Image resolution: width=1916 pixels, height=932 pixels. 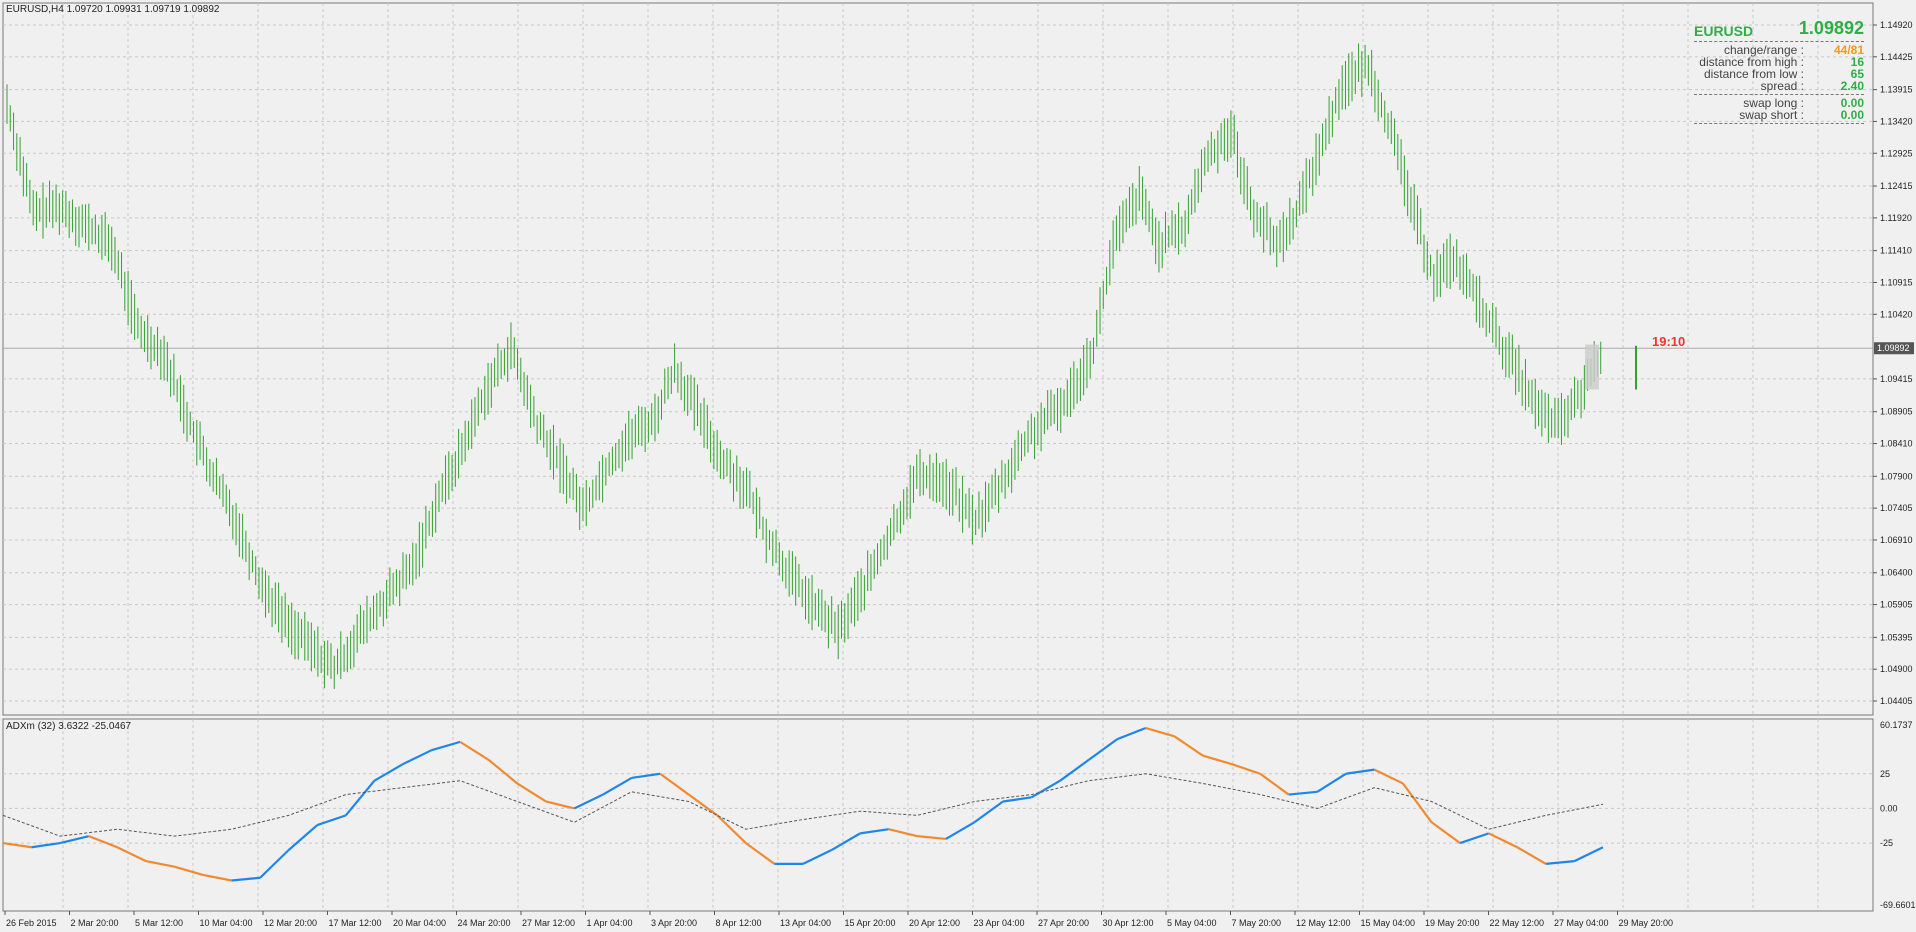 I want to click on price-axis-label: 1.05905, so click(x=1896, y=605).